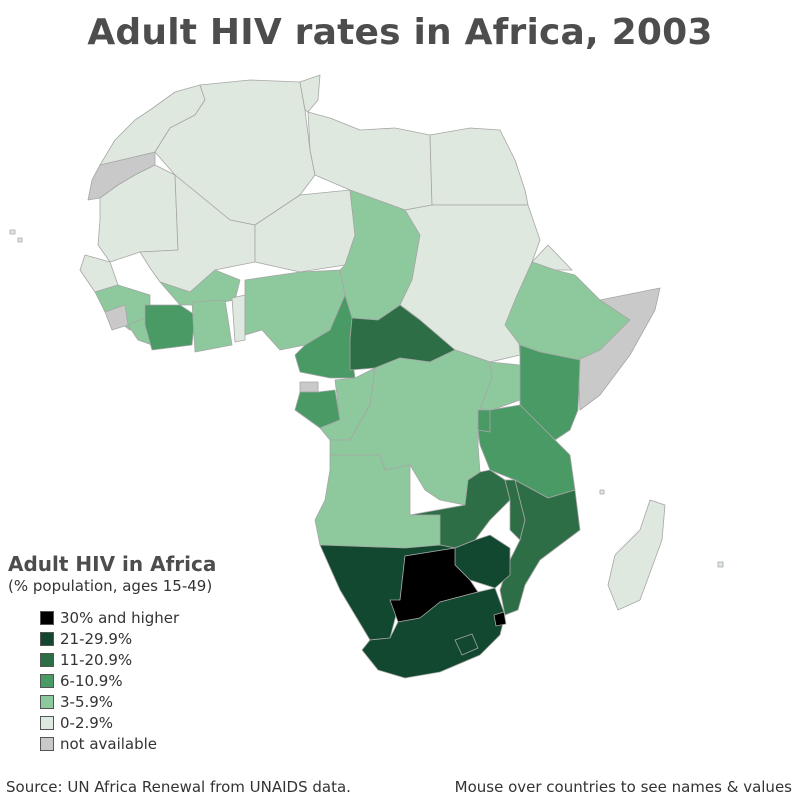 The height and width of the screenshot is (800, 800). What do you see at coordinates (720, 564) in the screenshot?
I see `island-mauritius` at bounding box center [720, 564].